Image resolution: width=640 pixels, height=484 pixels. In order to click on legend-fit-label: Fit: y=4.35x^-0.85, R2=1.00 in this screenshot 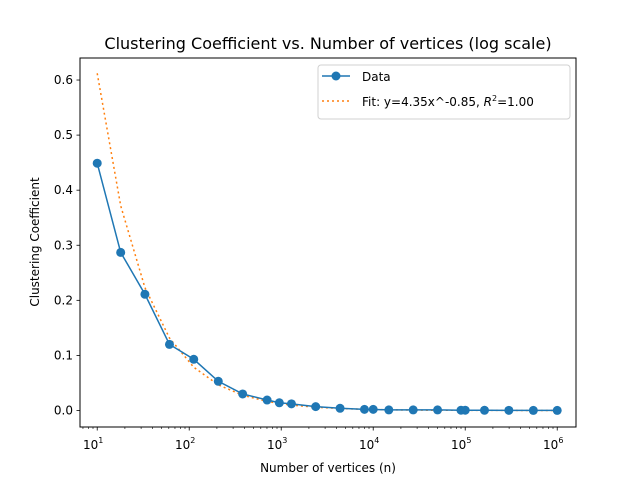, I will do `click(448, 101)`.